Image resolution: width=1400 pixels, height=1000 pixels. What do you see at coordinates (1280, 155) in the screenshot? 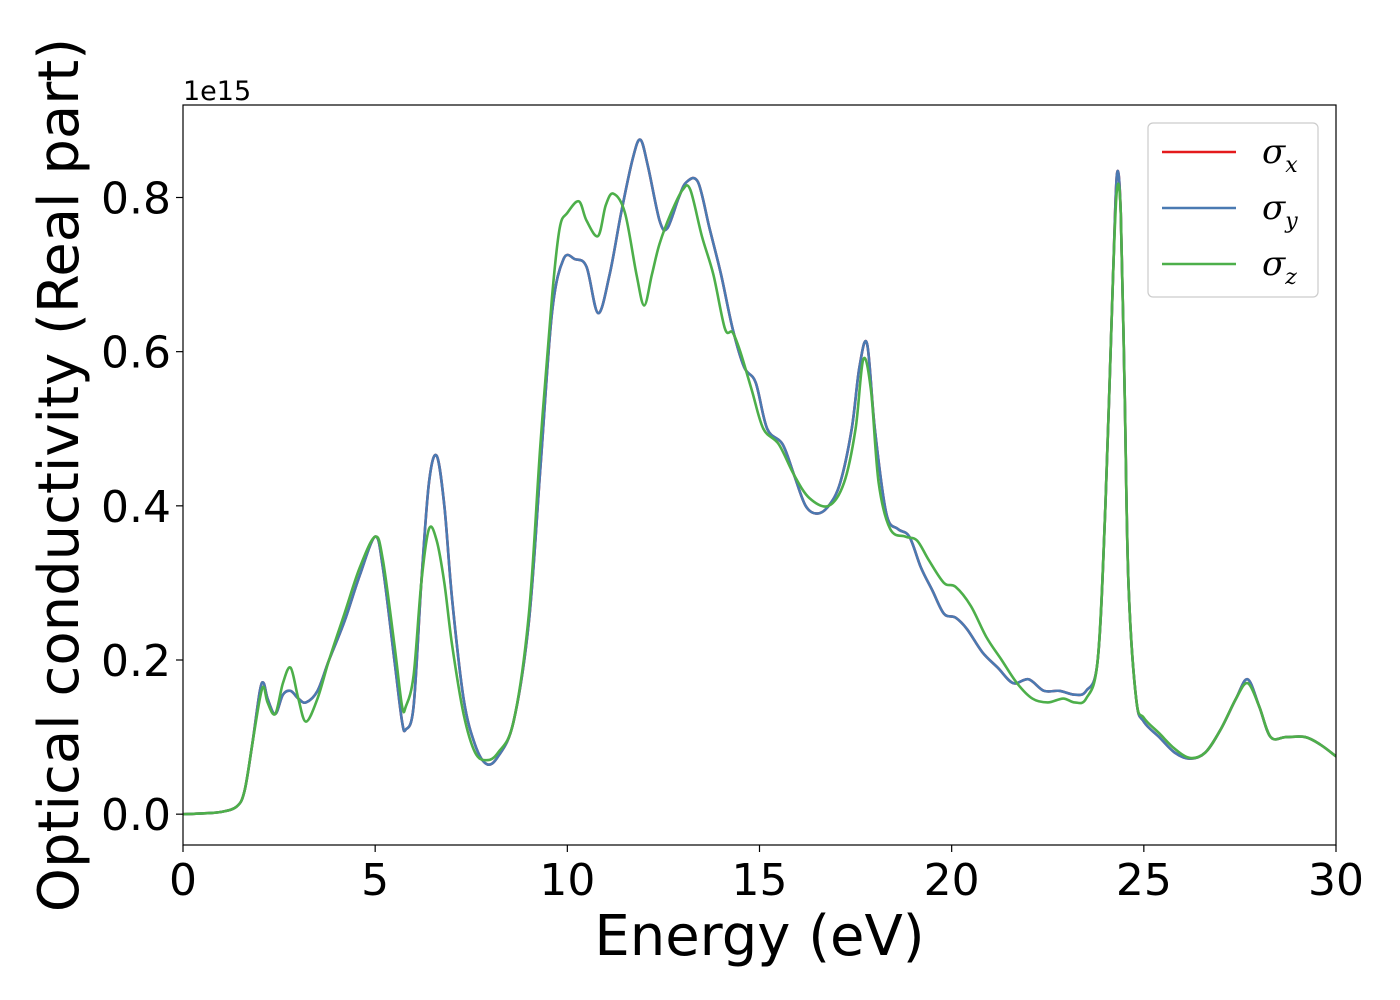
I see `legend-label-x: σx` at bounding box center [1280, 155].